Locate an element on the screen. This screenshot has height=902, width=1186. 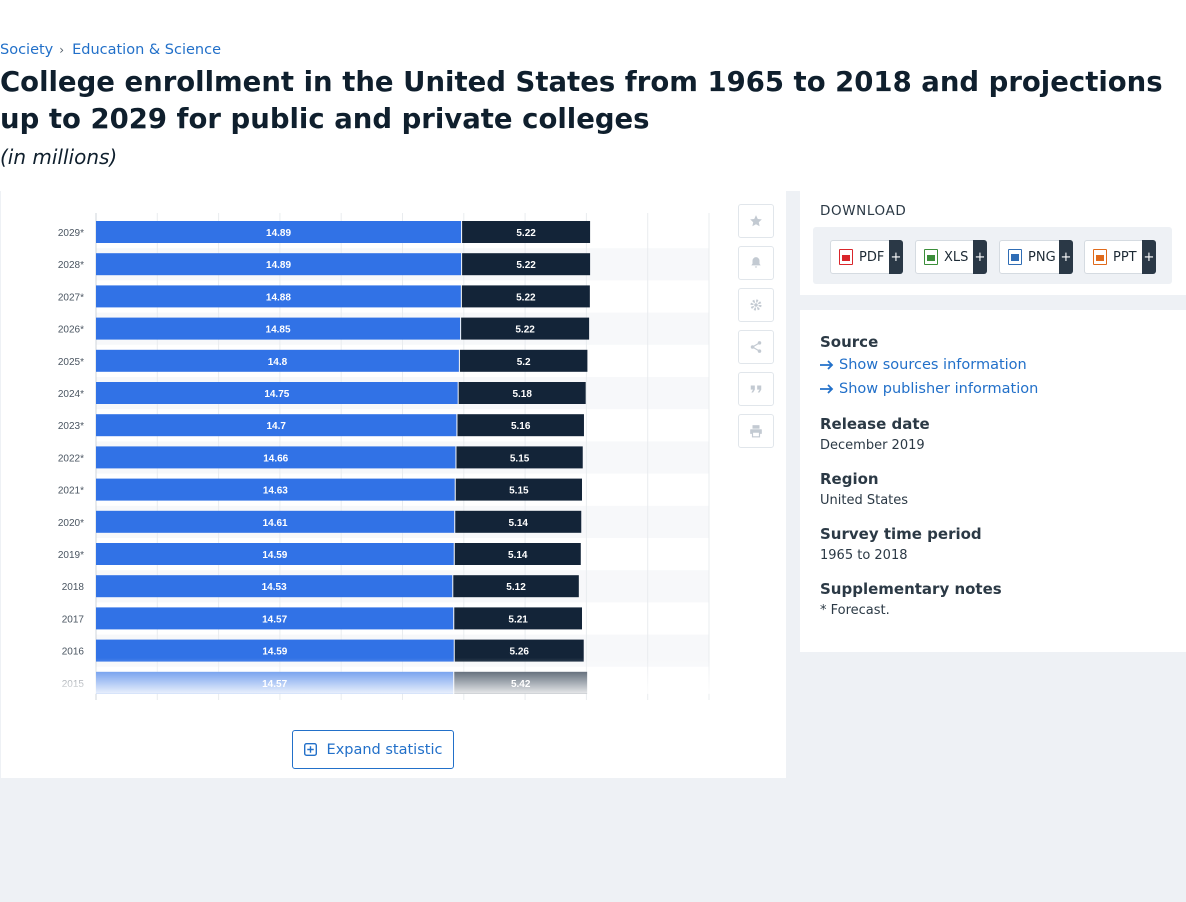
category-tick-label: 2021* is located at coordinates (71, 491).